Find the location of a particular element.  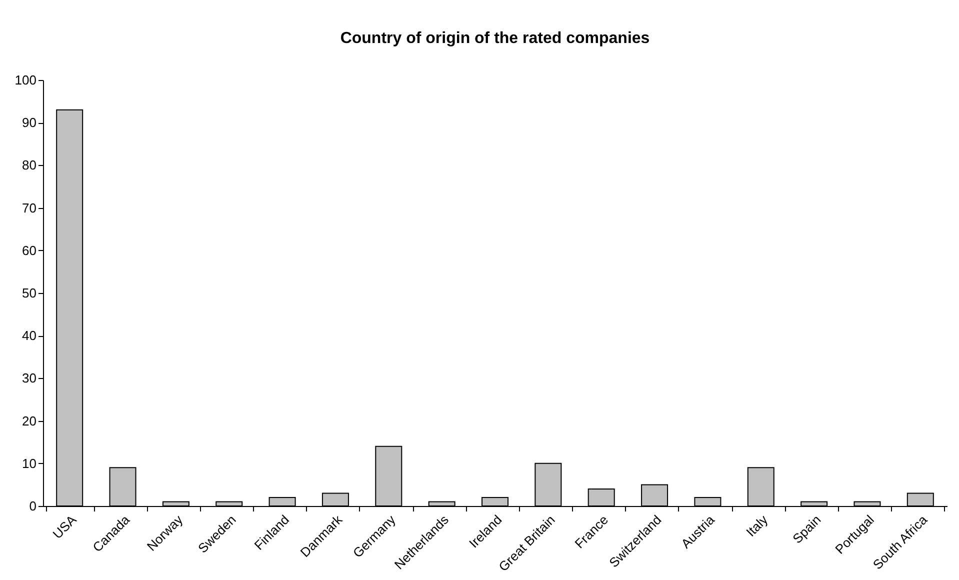

y-tick-label: 40 is located at coordinates (29, 336).